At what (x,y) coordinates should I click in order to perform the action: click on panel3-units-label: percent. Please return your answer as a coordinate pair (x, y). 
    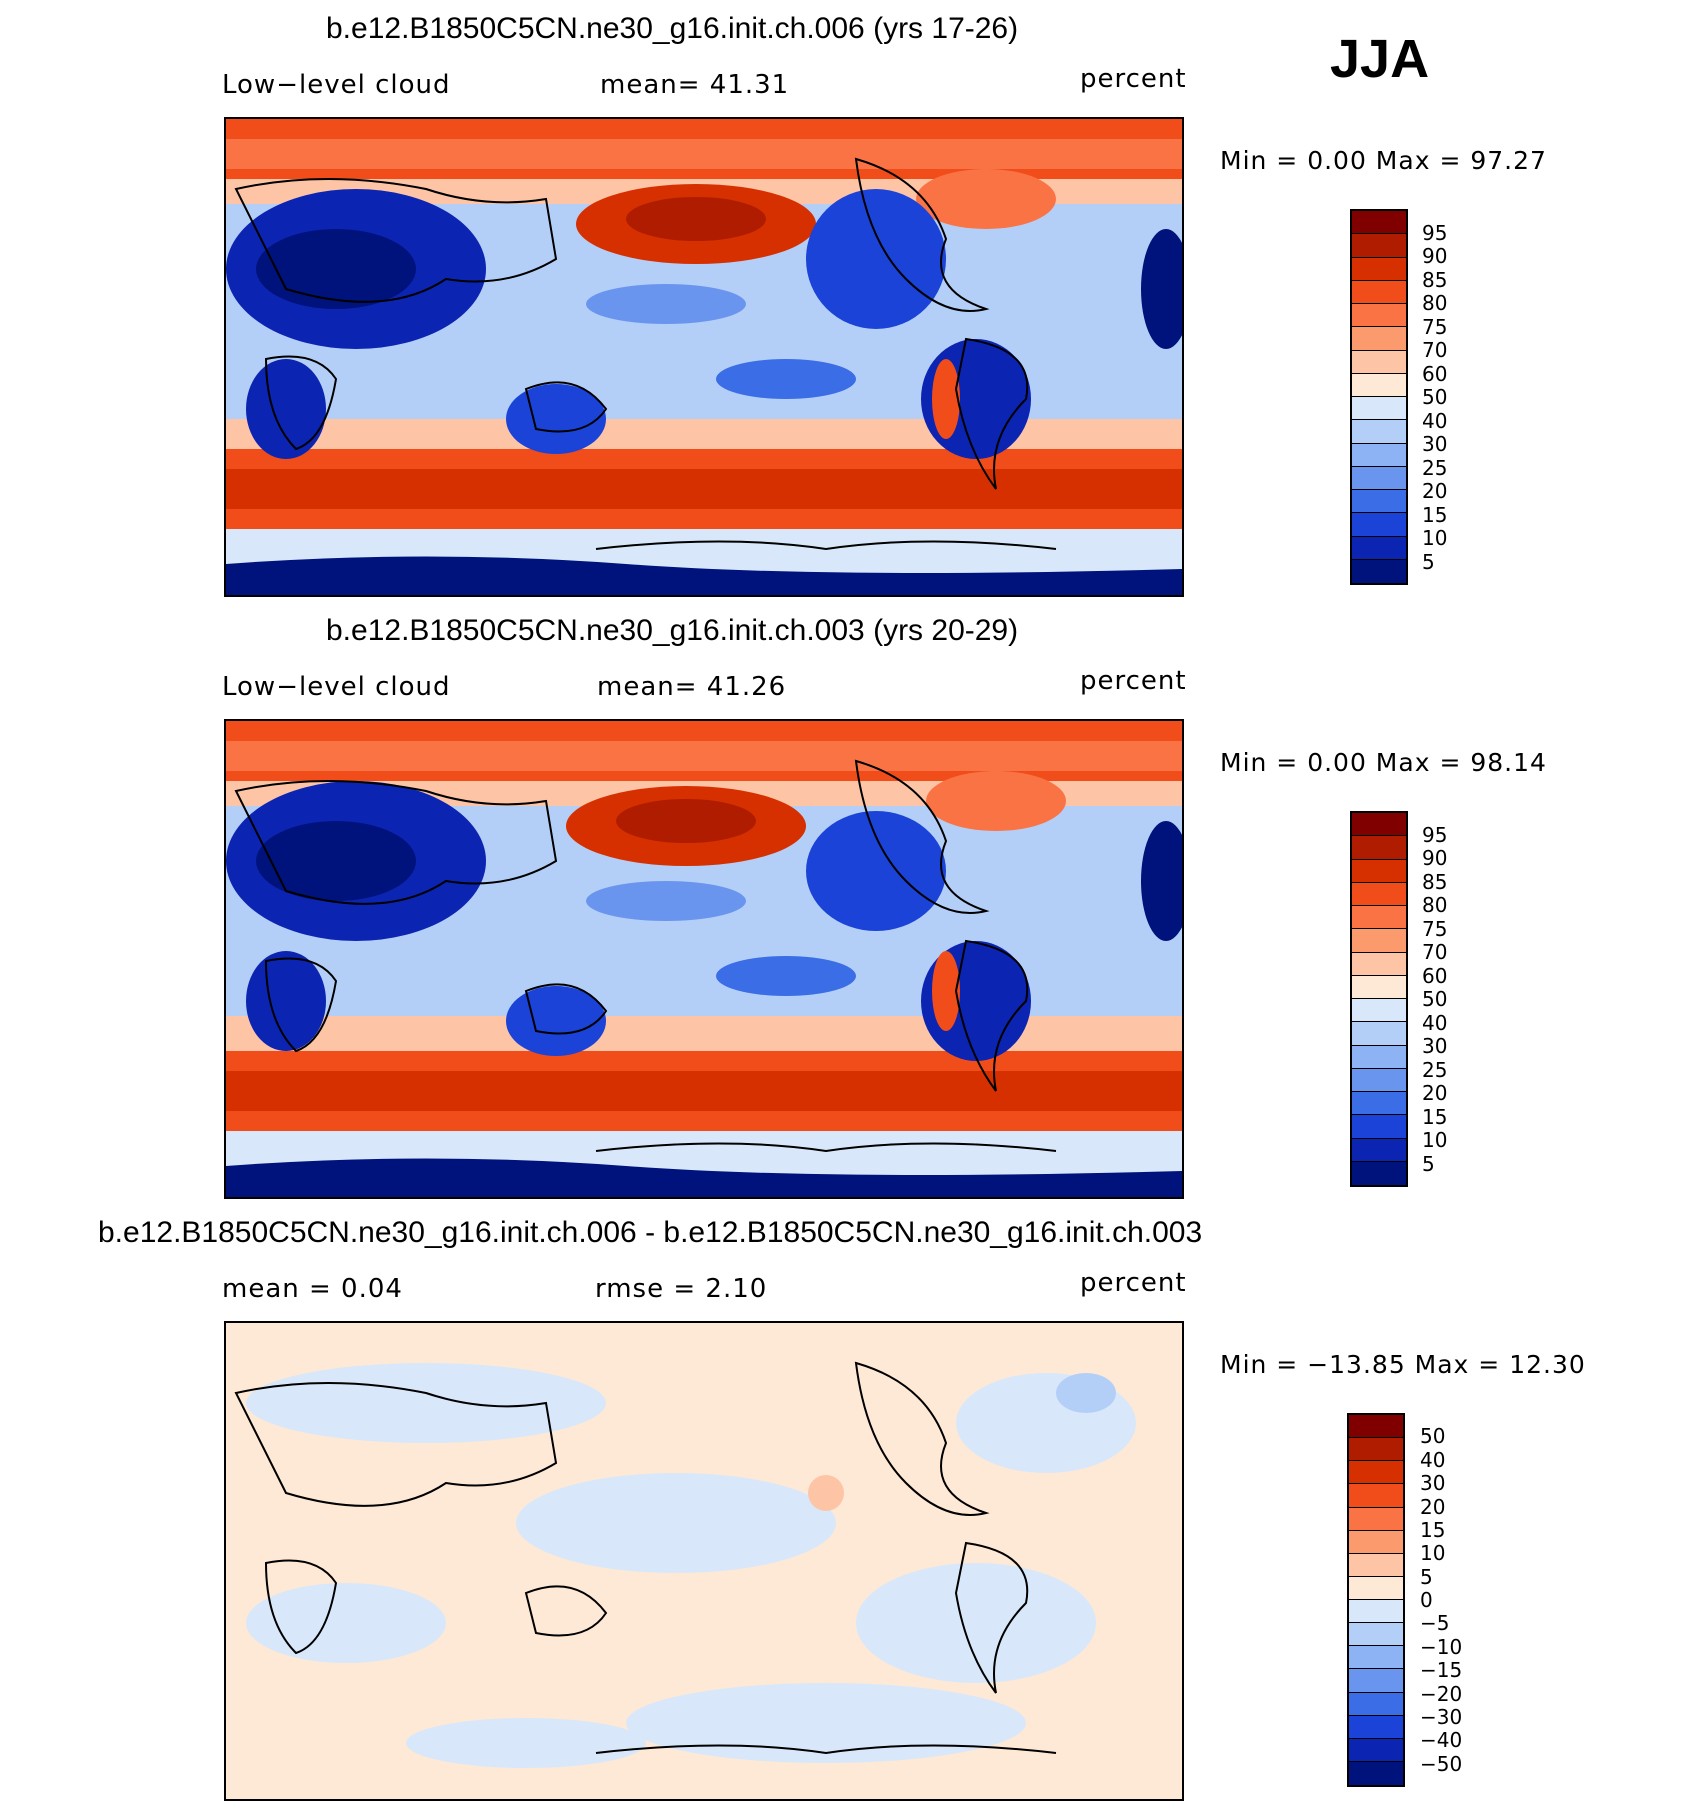
    Looking at the image, I should click on (1133, 1283).